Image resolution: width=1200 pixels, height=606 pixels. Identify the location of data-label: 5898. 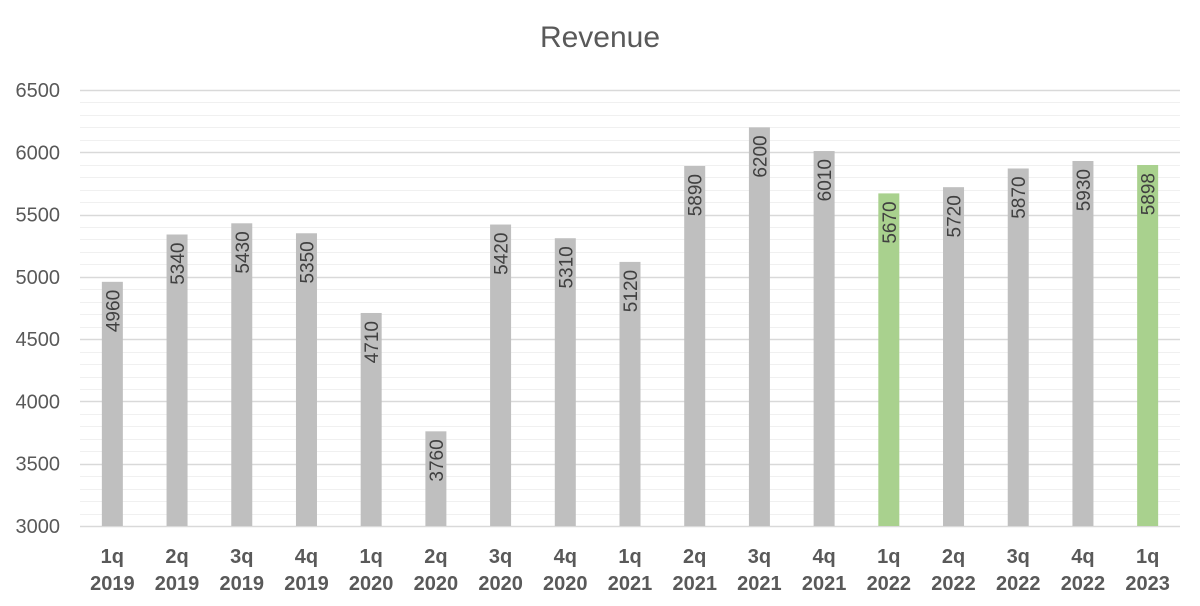
(1149, 194).